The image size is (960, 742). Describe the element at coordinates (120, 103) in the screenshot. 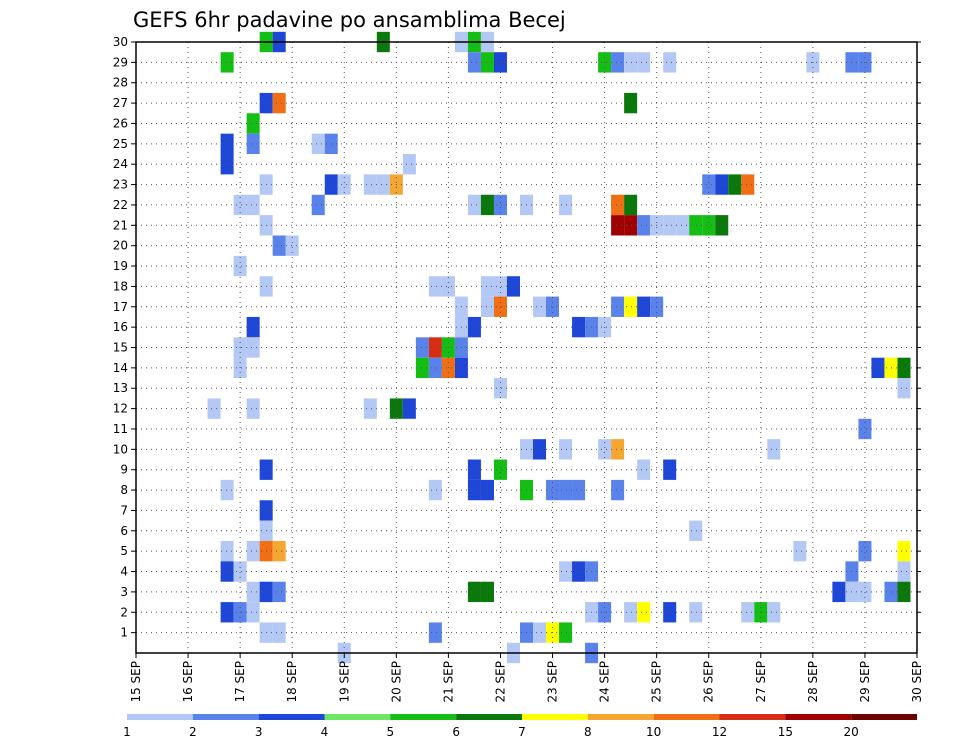

I see `y-tick-label: 27` at that location.